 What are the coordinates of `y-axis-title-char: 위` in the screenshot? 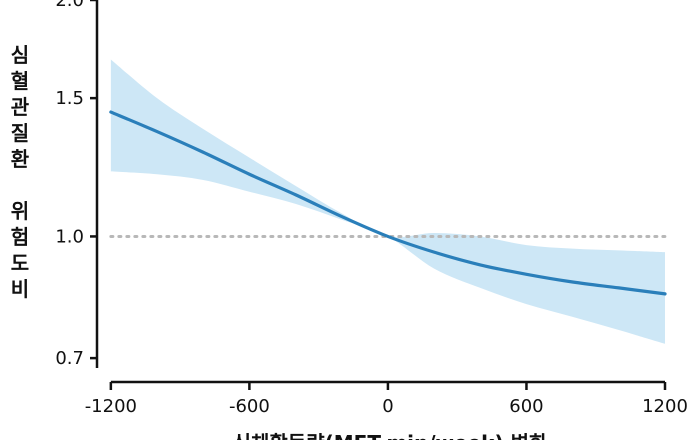 It's located at (20, 211).